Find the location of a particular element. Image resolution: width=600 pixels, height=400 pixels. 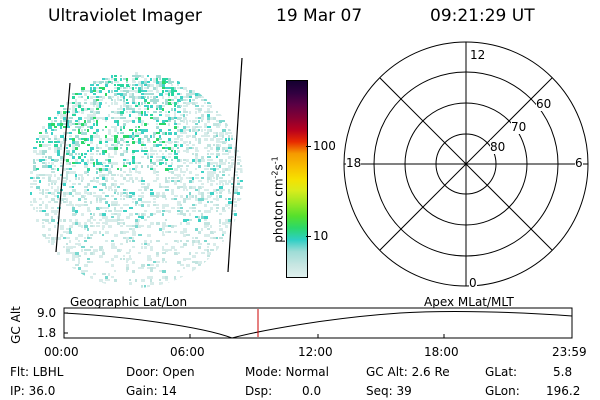

dsp-label: Dsp: is located at coordinates (259, 391).